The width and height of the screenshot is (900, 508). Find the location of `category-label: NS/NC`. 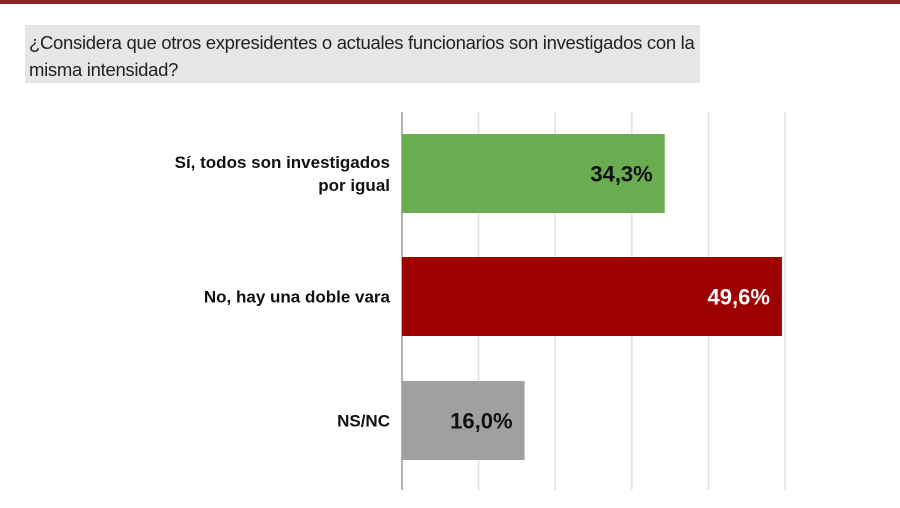

category-label: NS/NC is located at coordinates (363, 421).